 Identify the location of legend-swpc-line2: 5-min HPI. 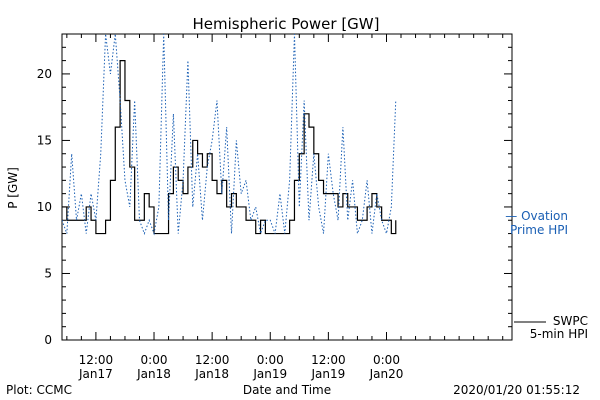
(559, 334).